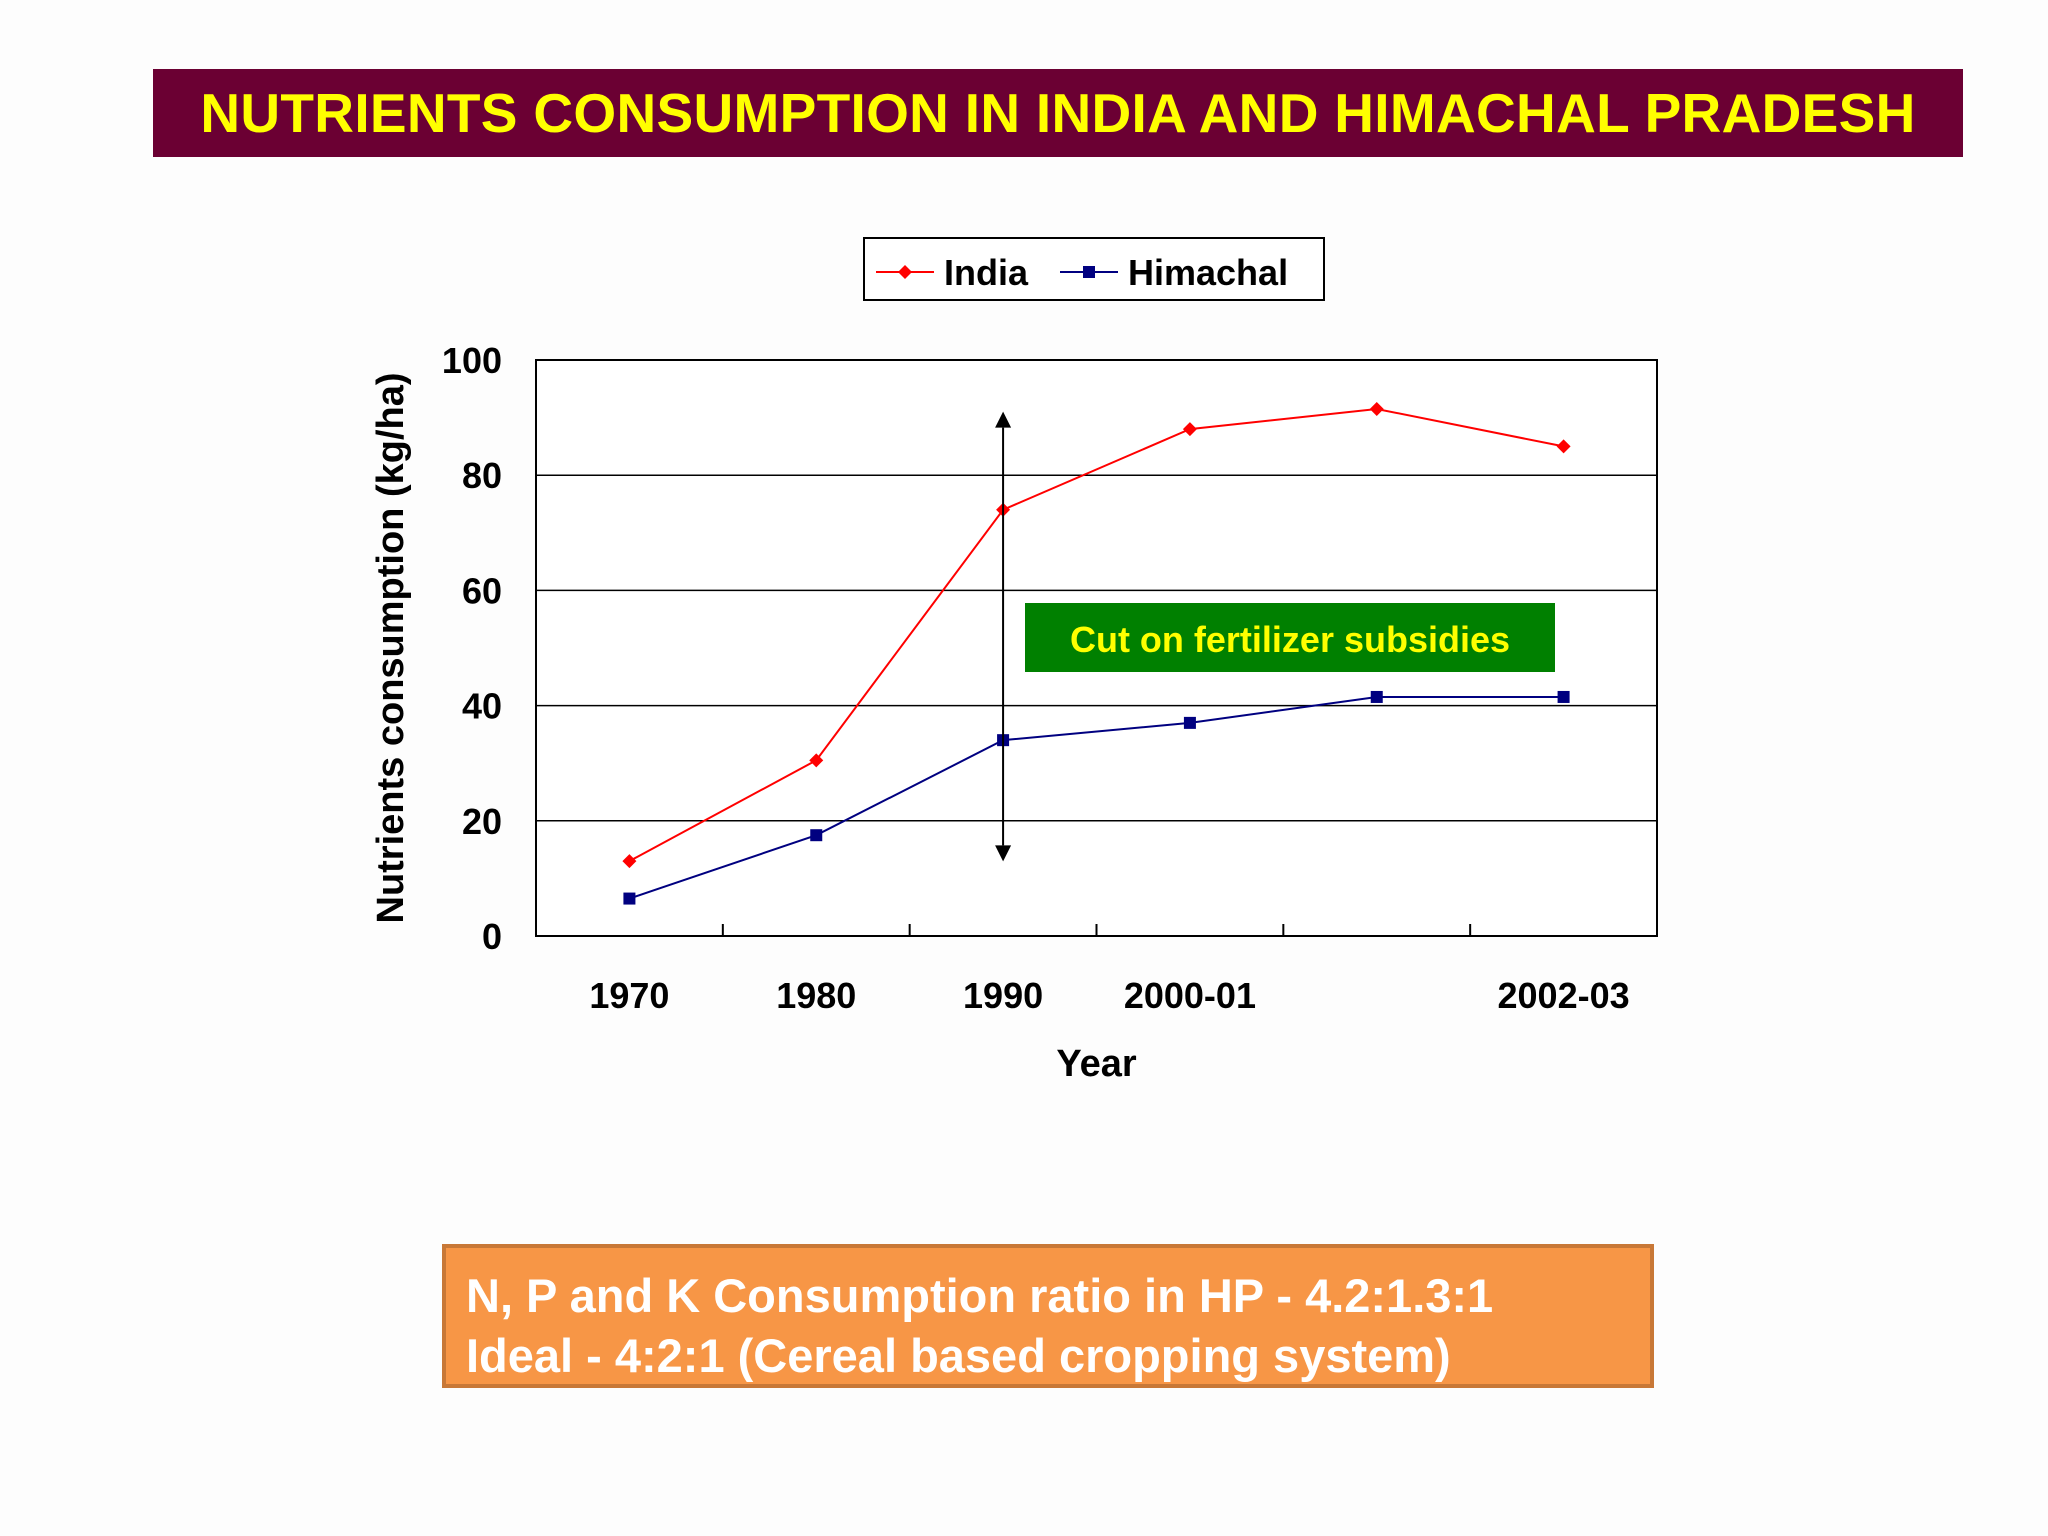  I want to click on y-axis-title: Nutrients consumption (kg/ha), so click(391, 648).